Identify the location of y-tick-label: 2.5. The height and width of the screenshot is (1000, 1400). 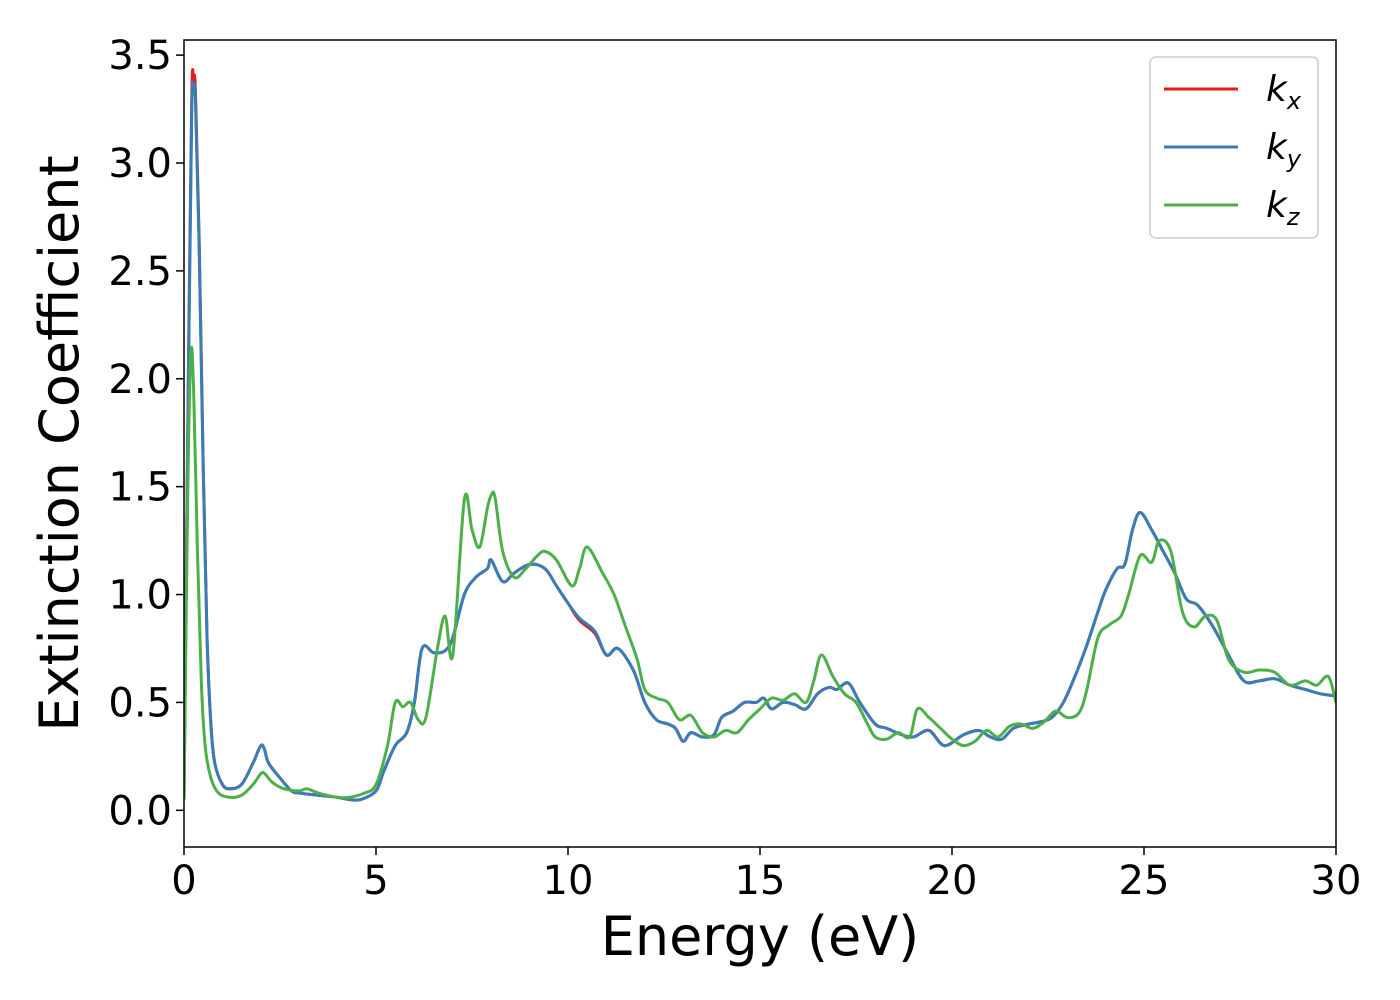
(140, 272).